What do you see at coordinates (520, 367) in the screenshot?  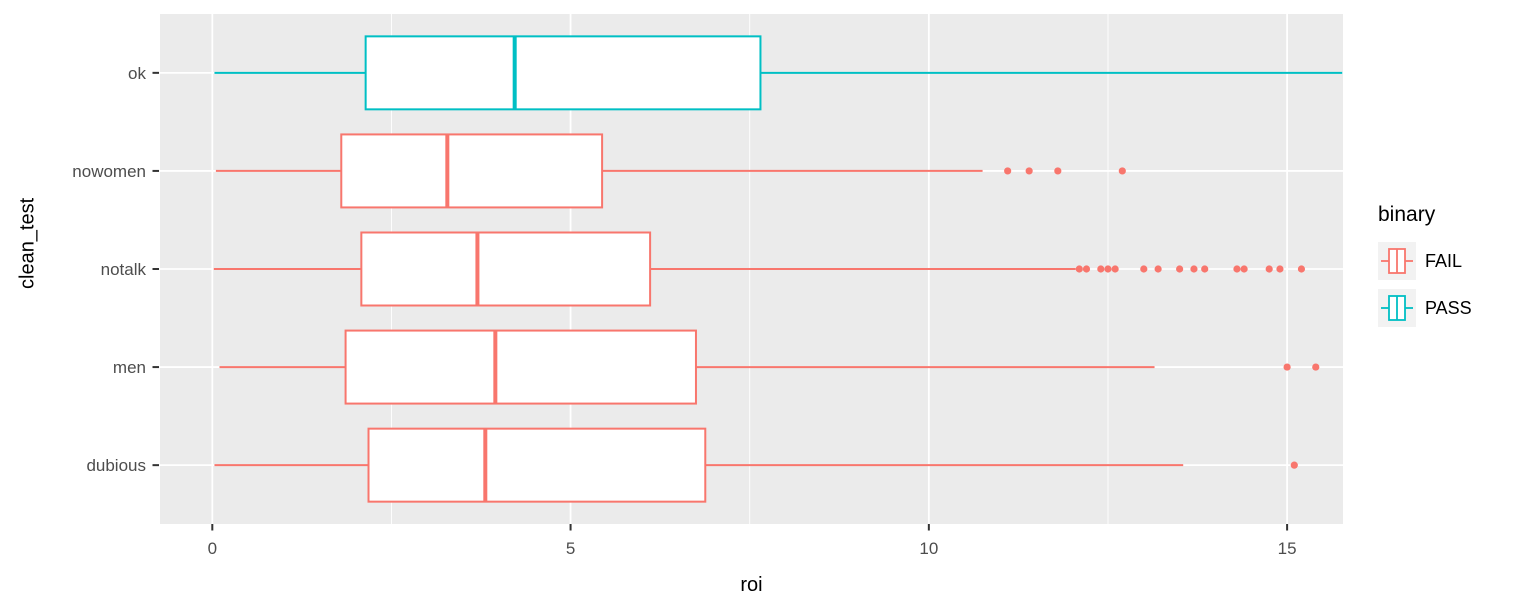 I see `box-men` at bounding box center [520, 367].